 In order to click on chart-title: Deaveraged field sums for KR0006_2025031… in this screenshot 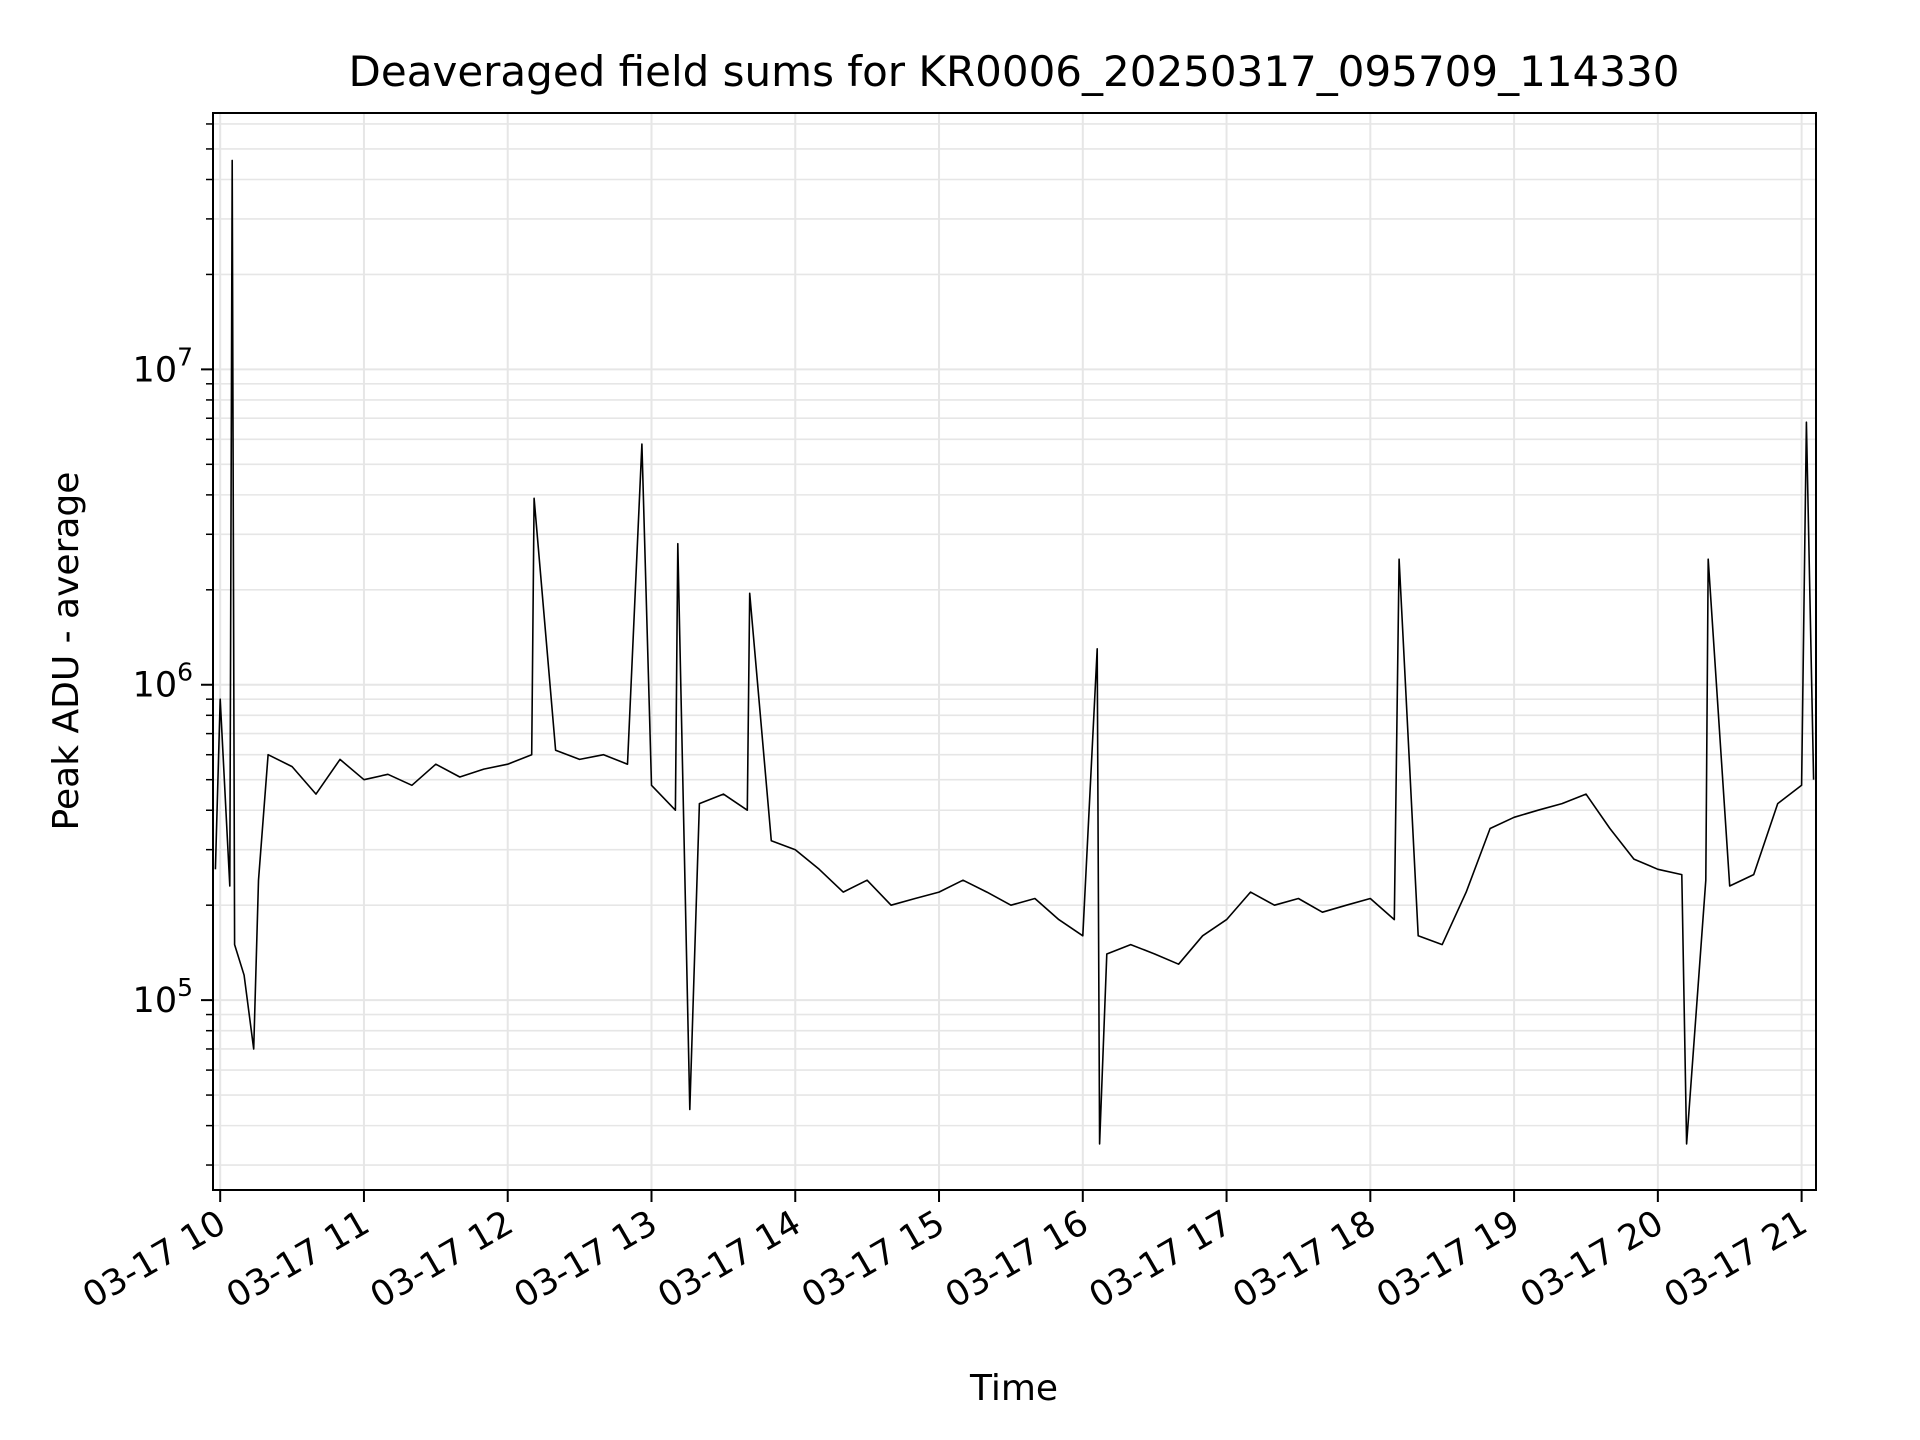, I will do `click(1014, 71)`.